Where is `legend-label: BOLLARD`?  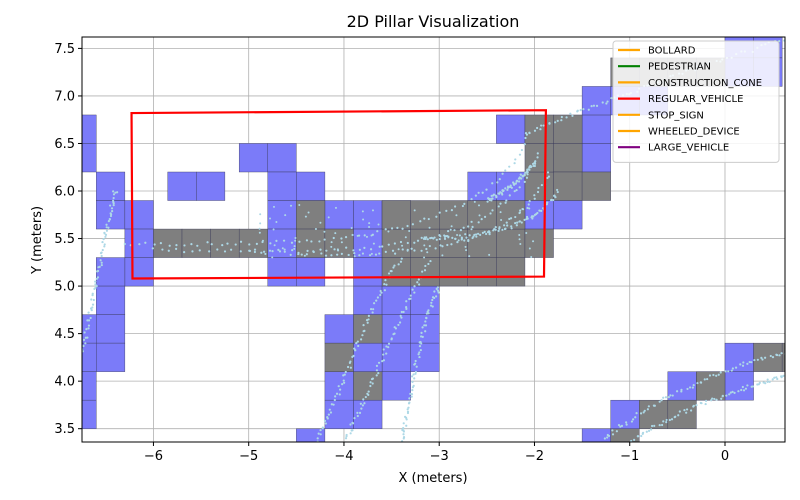 legend-label: BOLLARD is located at coordinates (672, 51).